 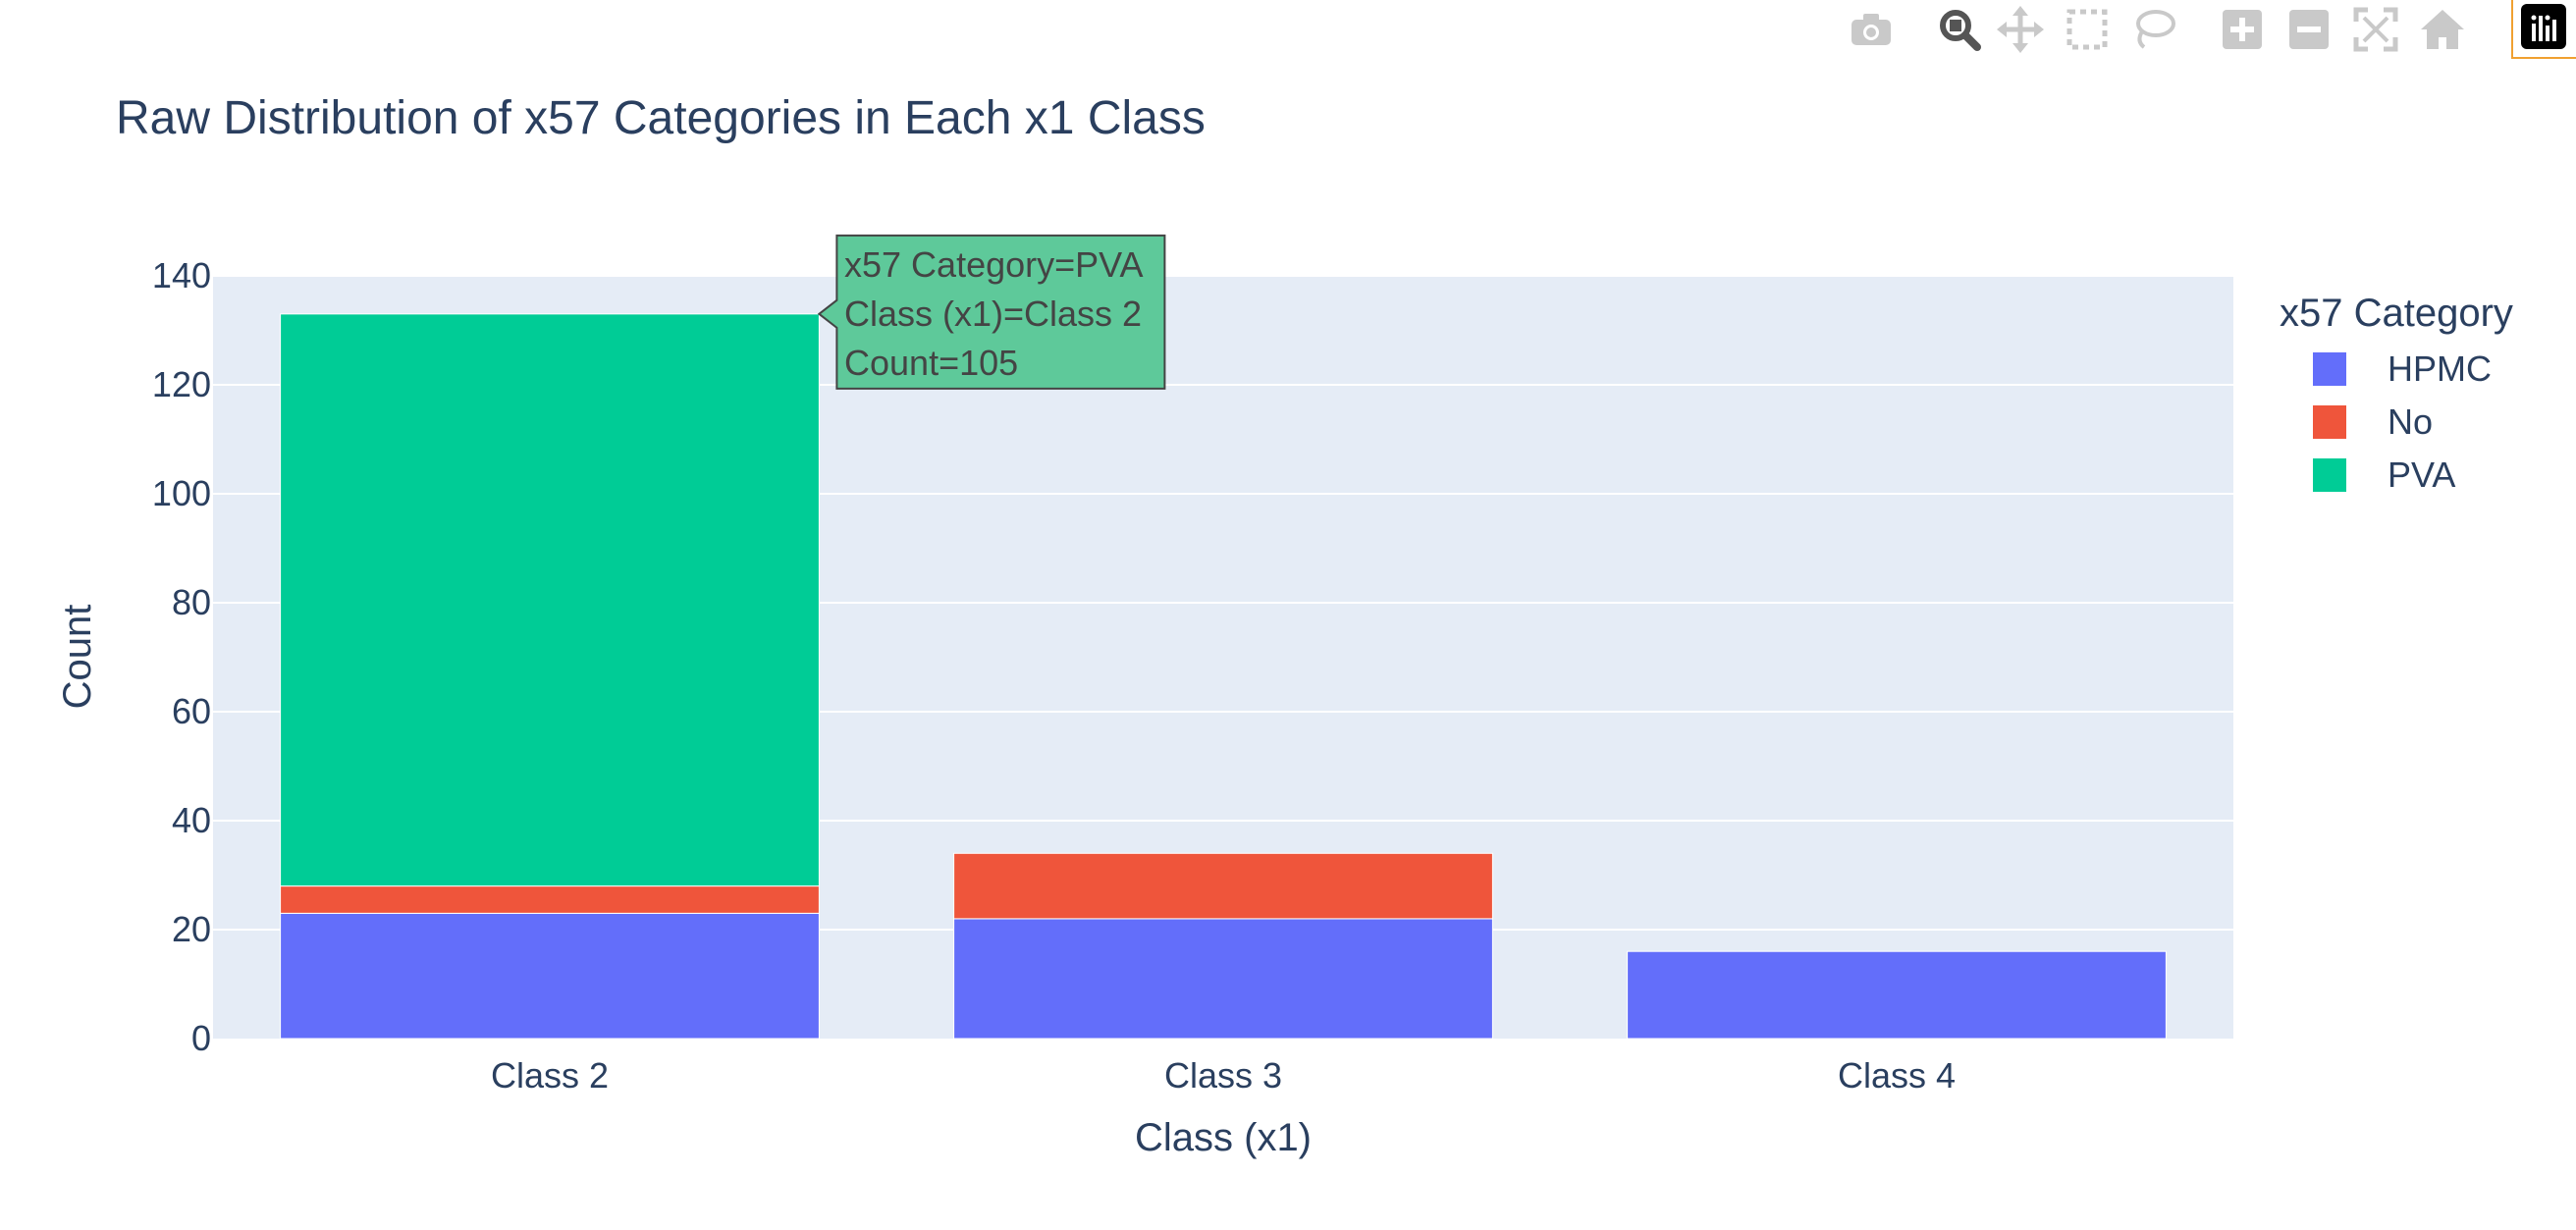 I want to click on zoom-icon, so click(x=1959, y=29).